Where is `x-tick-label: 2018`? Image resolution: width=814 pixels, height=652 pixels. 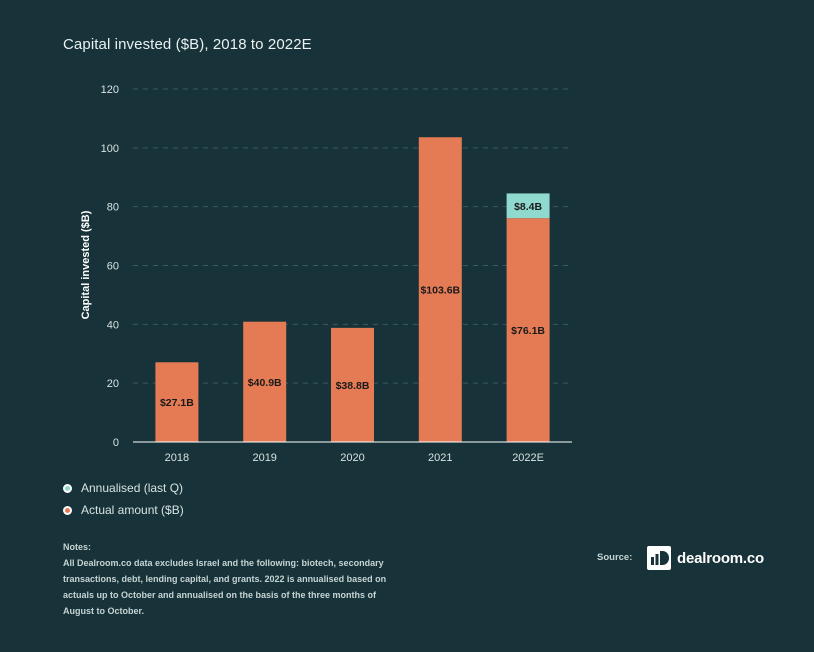 x-tick-label: 2018 is located at coordinates (177, 458).